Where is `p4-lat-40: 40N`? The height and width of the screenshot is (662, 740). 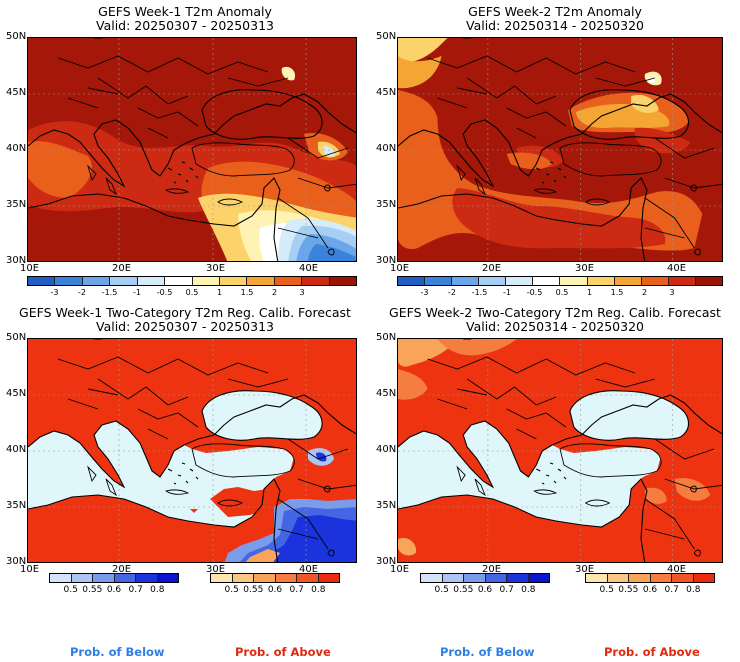
p4-lat-40: 40N is located at coordinates (386, 449).